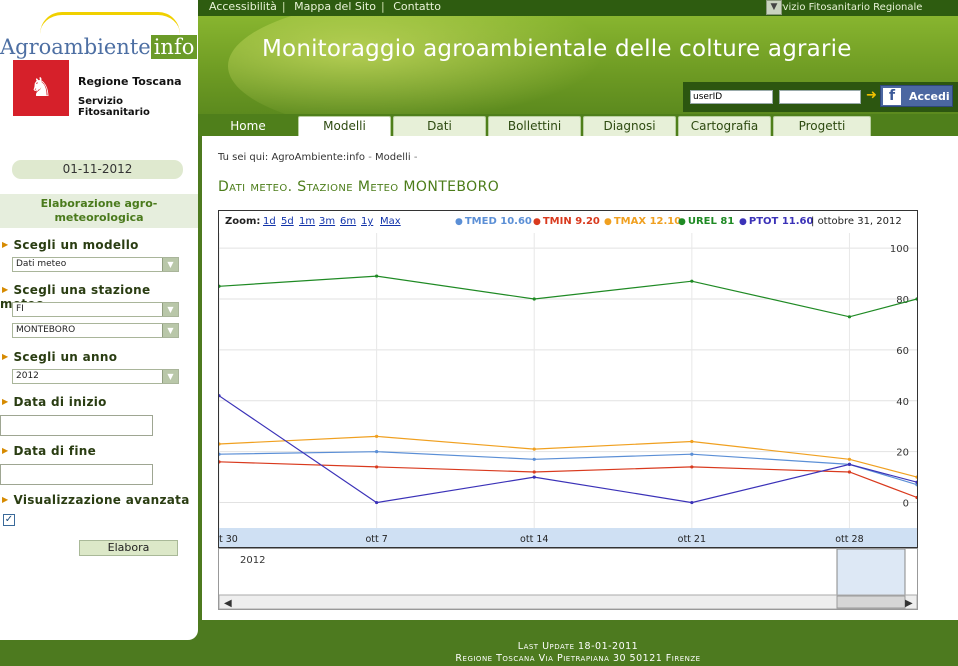  What do you see at coordinates (243, 221) in the screenshot?
I see `zoom-label: Zoom:` at bounding box center [243, 221].